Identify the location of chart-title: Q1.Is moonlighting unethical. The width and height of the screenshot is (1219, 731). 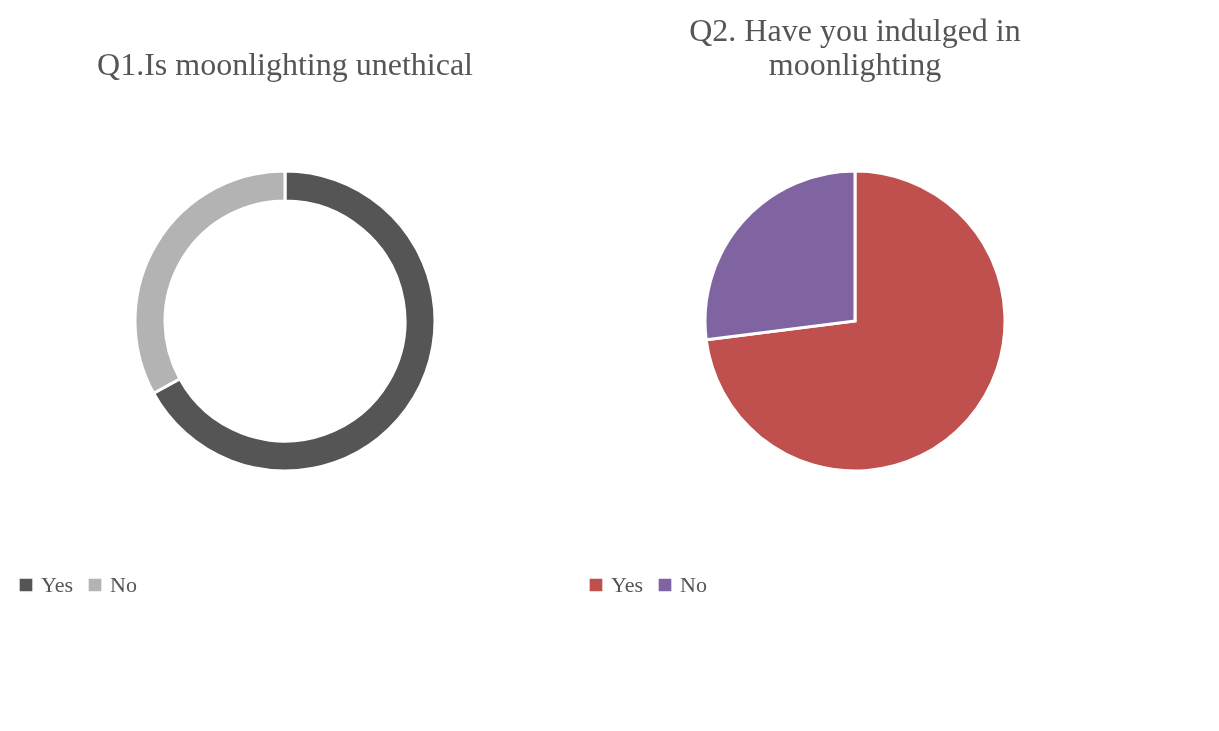
(285, 64).